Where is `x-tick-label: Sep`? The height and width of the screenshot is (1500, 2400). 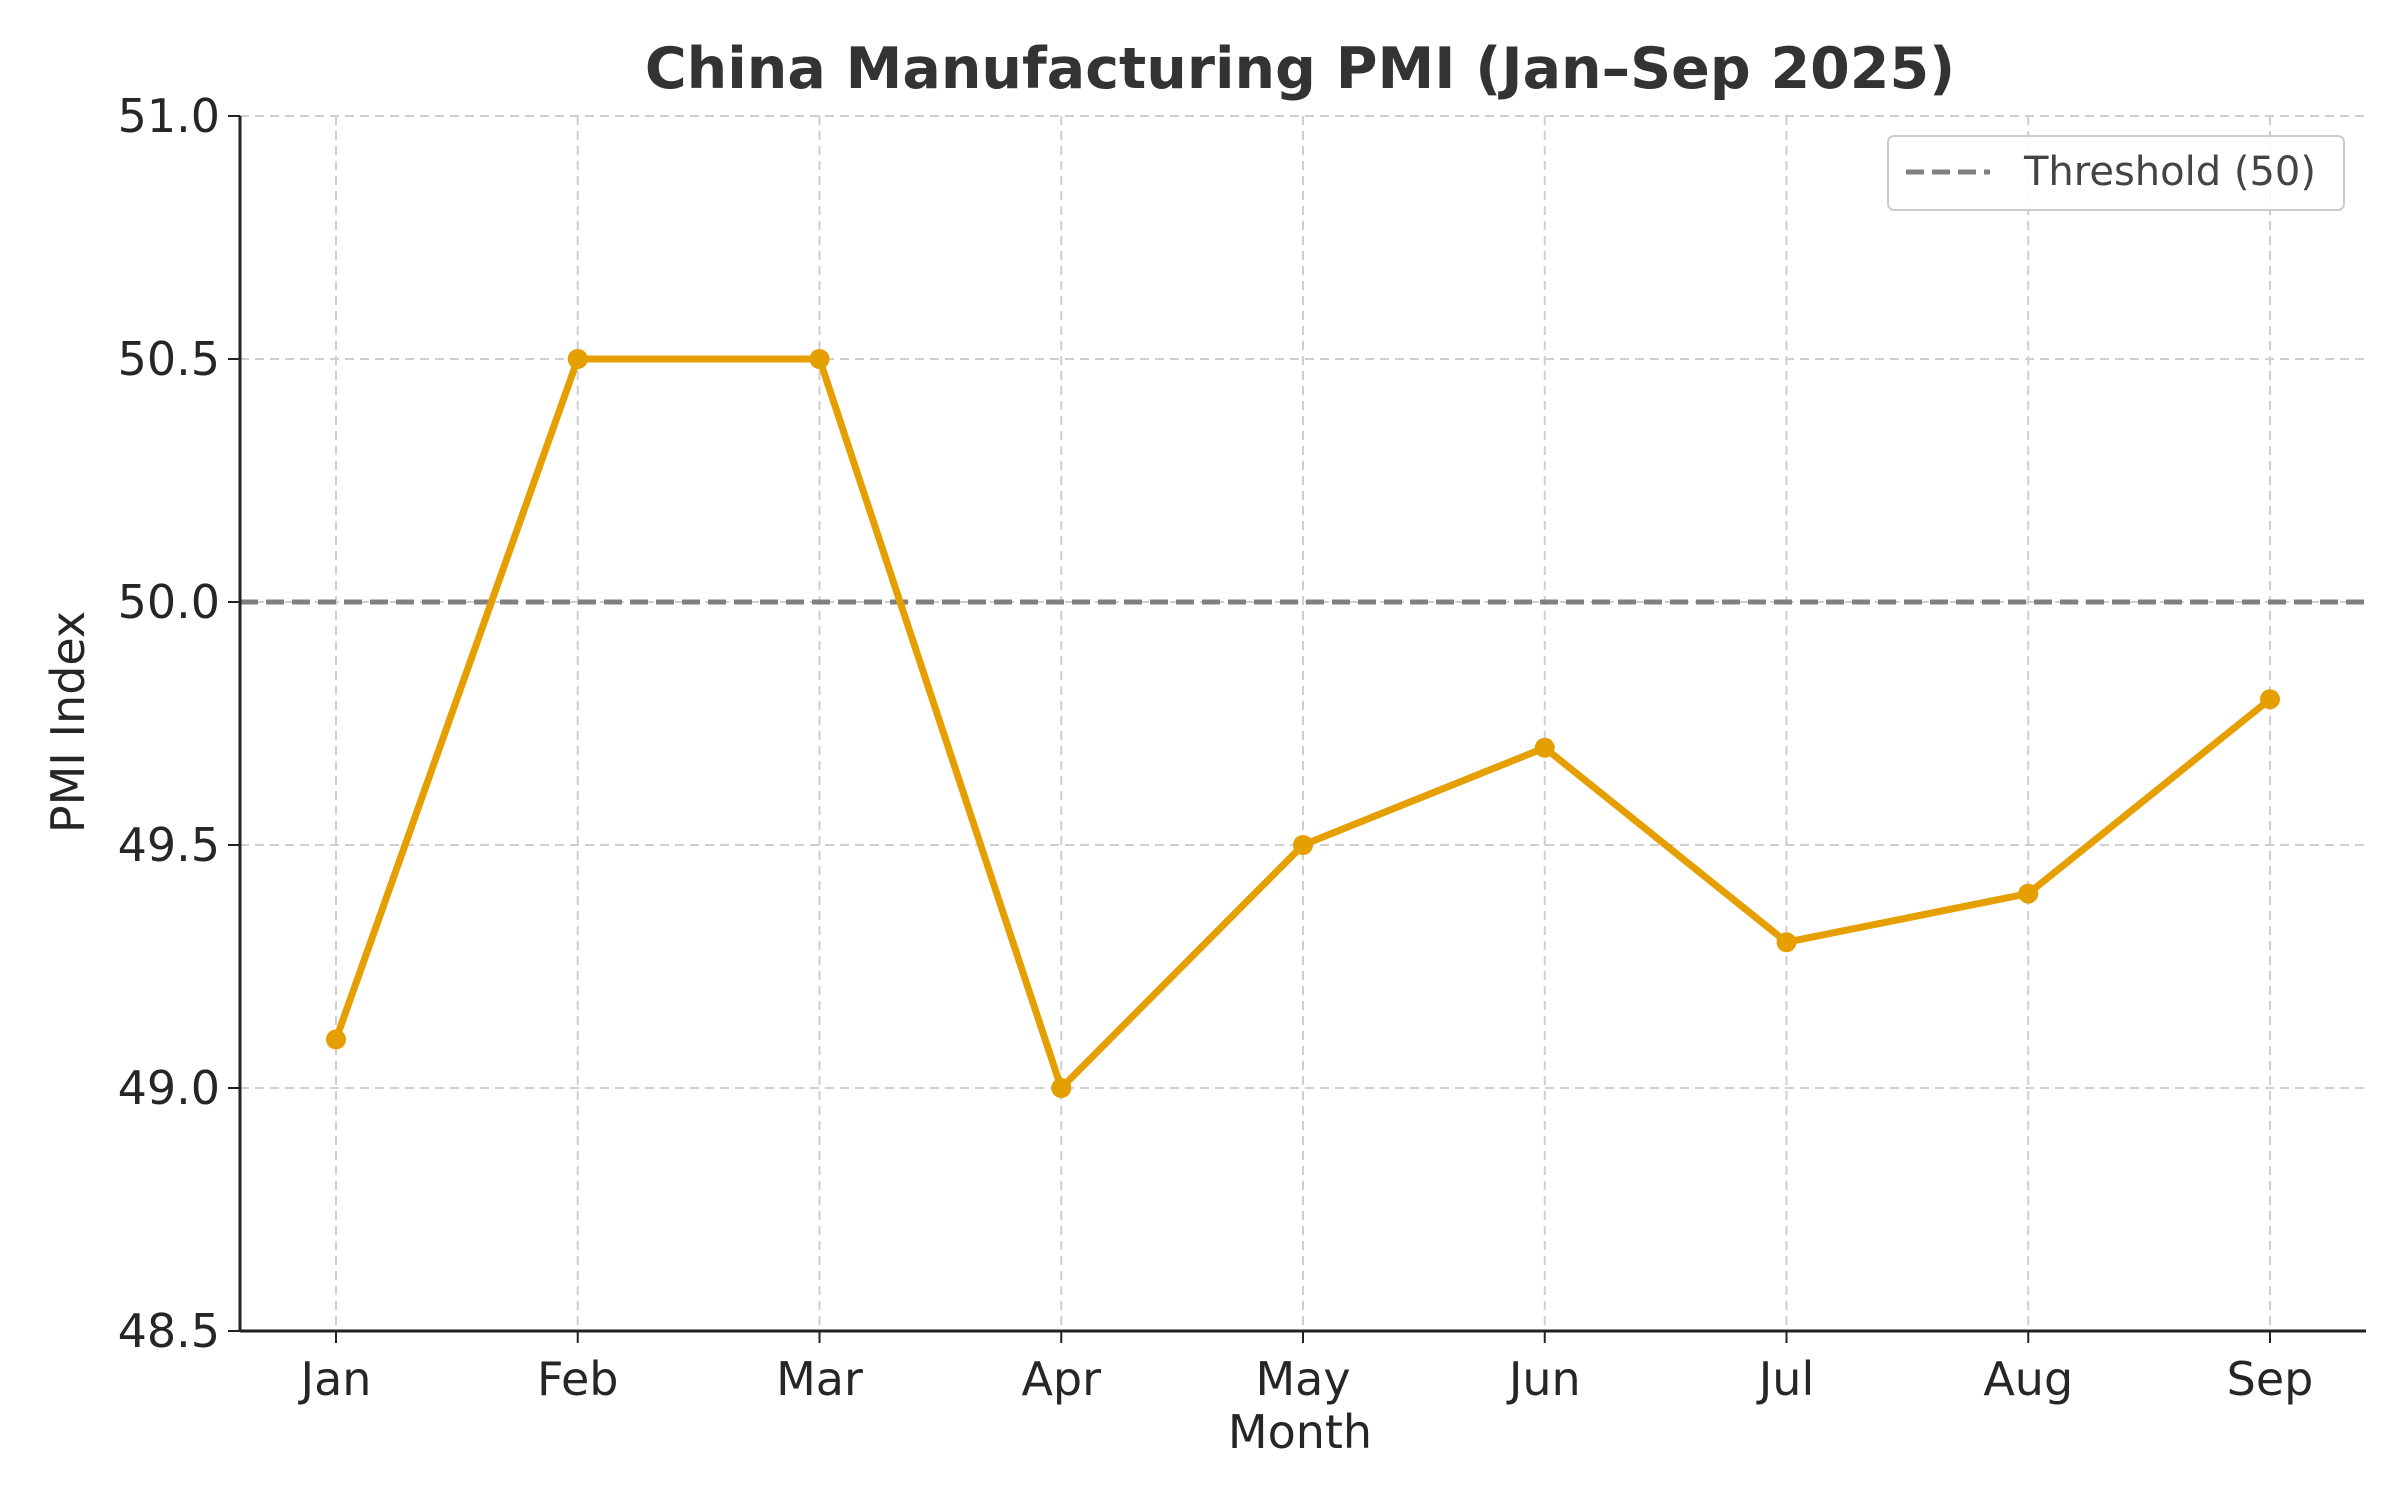
x-tick-label: Sep is located at coordinates (2270, 1379).